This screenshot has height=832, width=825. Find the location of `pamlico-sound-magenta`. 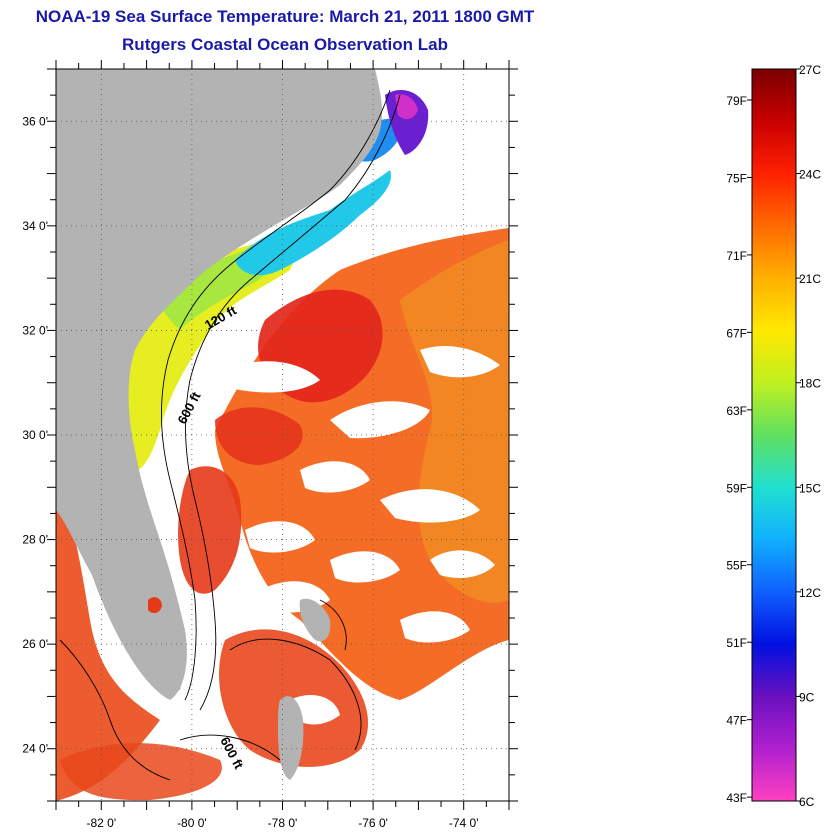

pamlico-sound-magenta is located at coordinates (406, 107).